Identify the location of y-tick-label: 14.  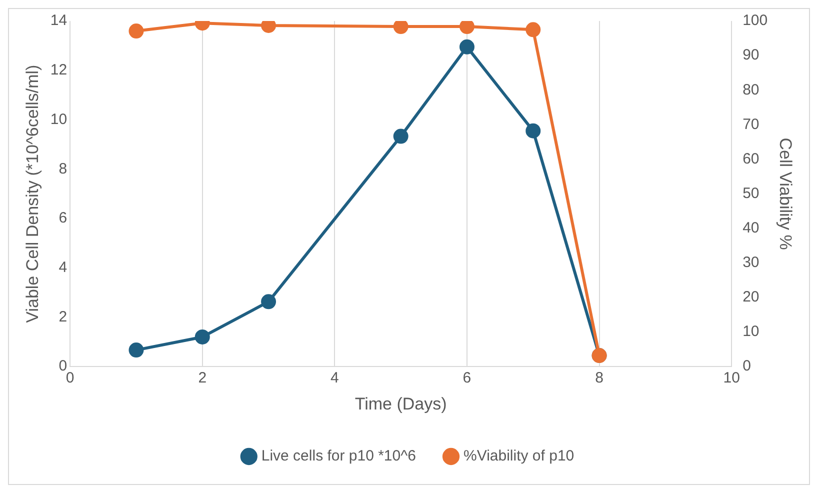
(59, 21).